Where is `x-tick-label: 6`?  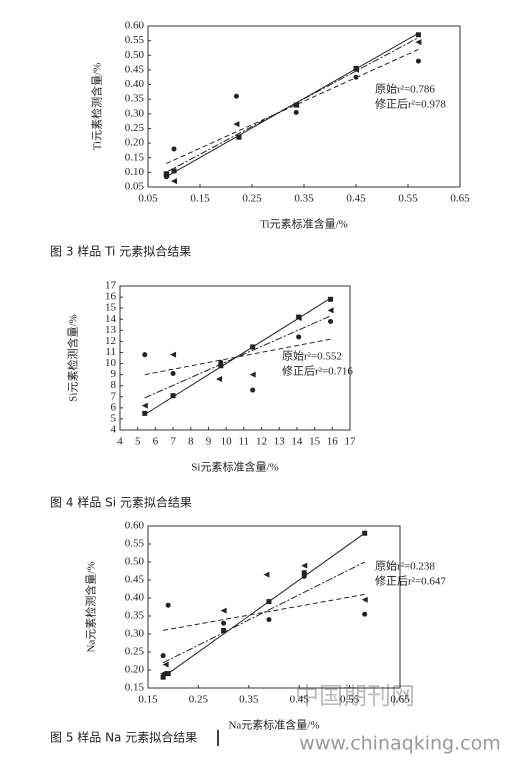 x-tick-label: 6 is located at coordinates (156, 442).